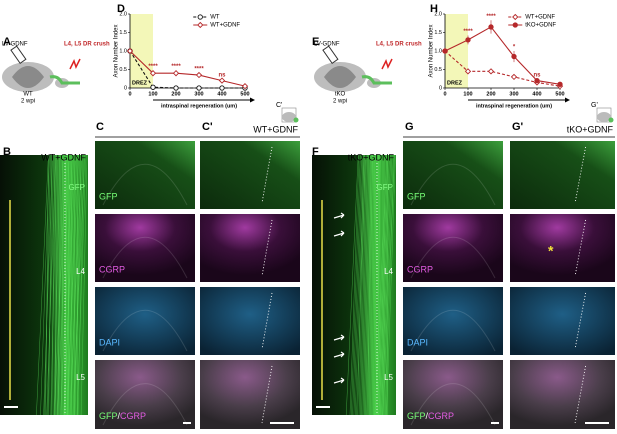 This screenshot has width=617, height=434. Describe the element at coordinates (296, 120) in the screenshot. I see `inset-drg` at that location.